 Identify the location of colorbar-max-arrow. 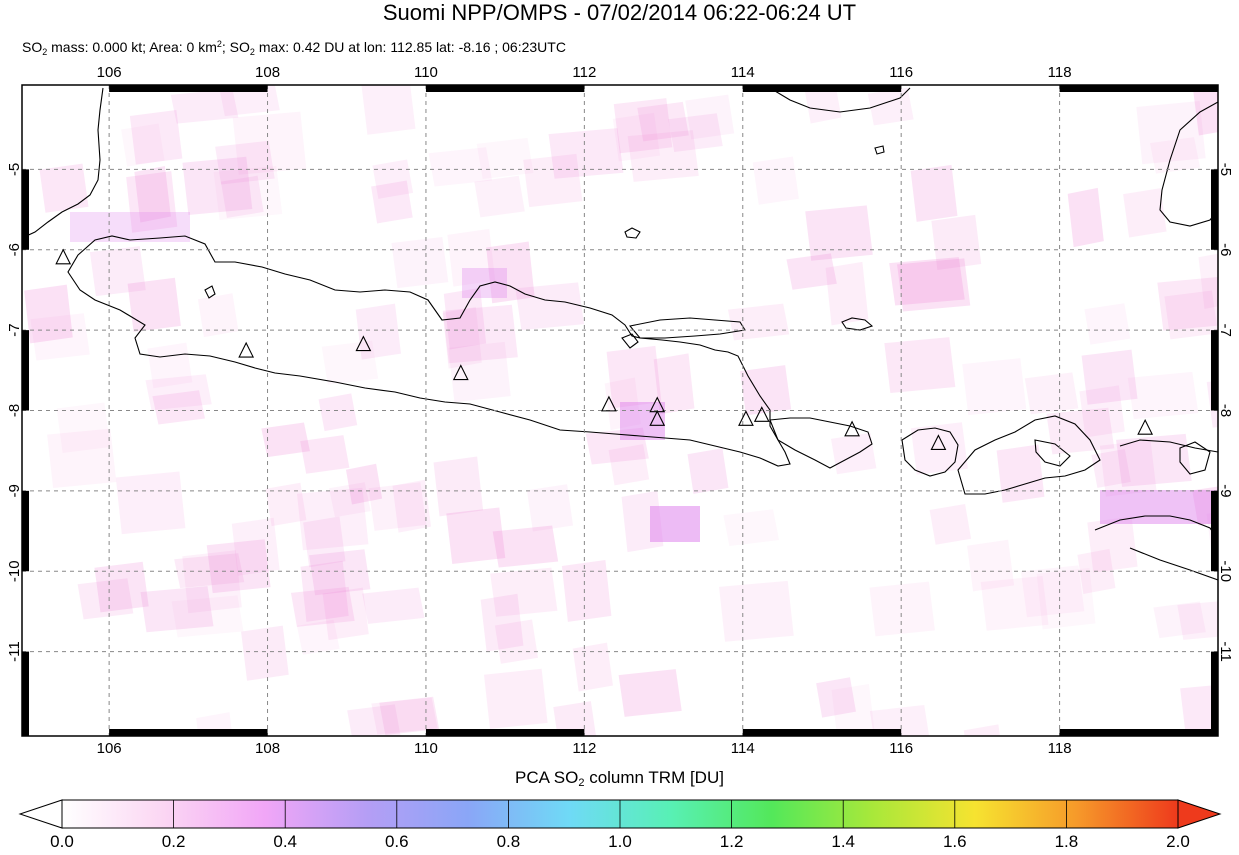
(1199, 814).